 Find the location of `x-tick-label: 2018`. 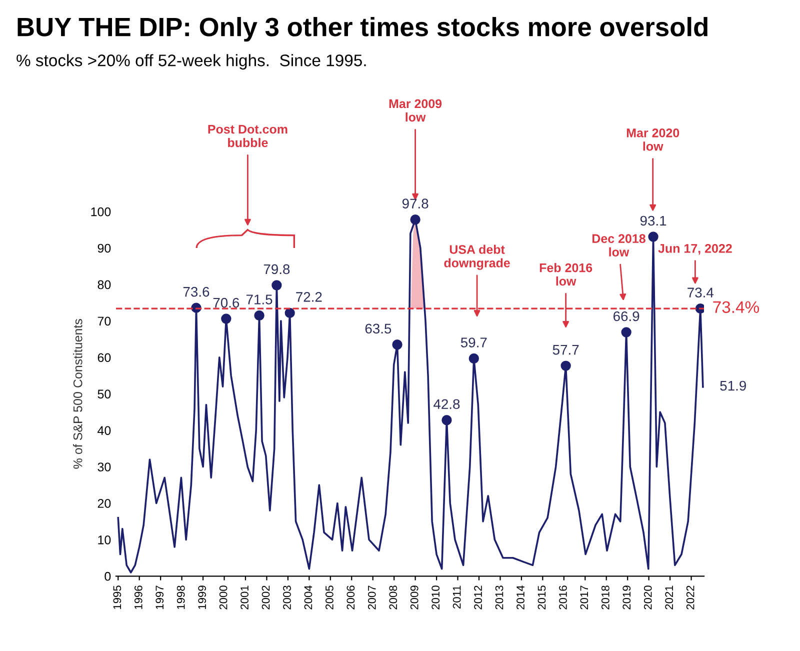

x-tick-label: 2018 is located at coordinates (605, 598).